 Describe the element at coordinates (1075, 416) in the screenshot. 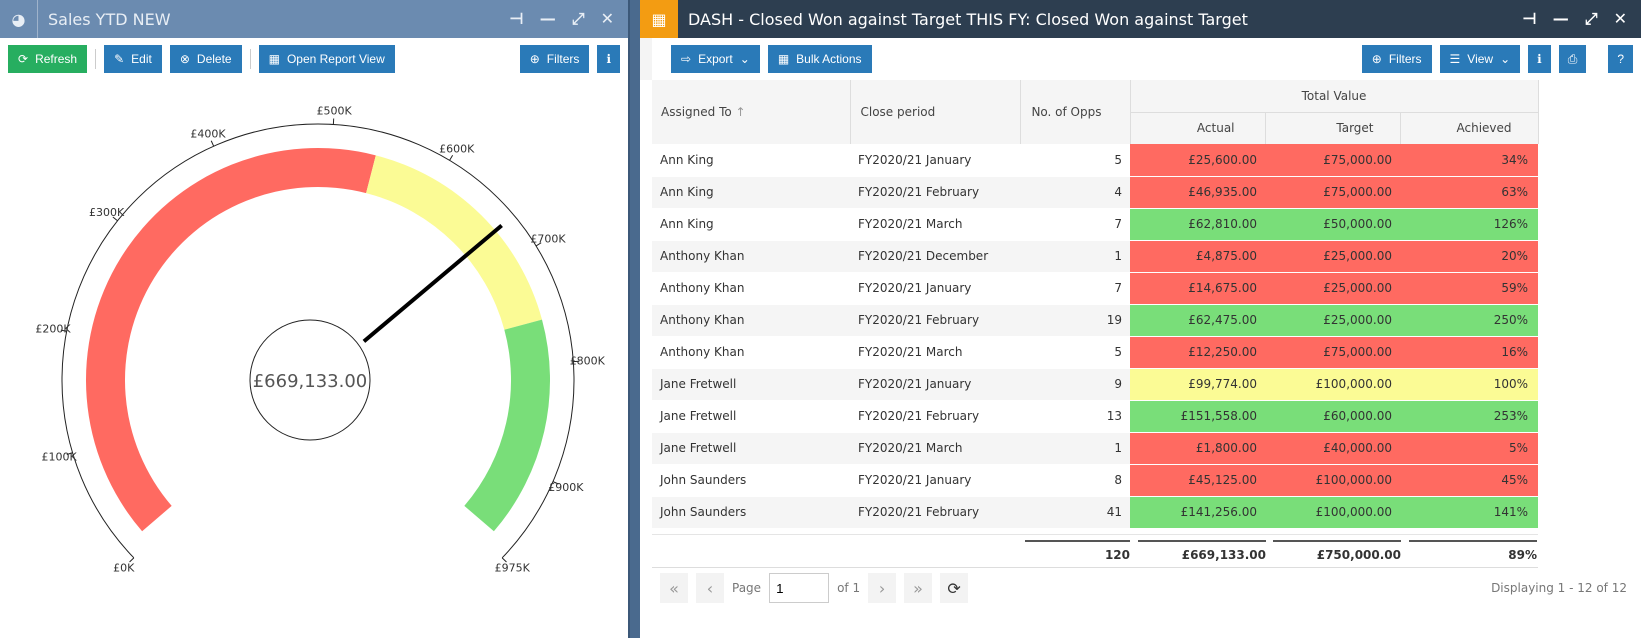

I see `cell-no-of-opps: 13` at that location.